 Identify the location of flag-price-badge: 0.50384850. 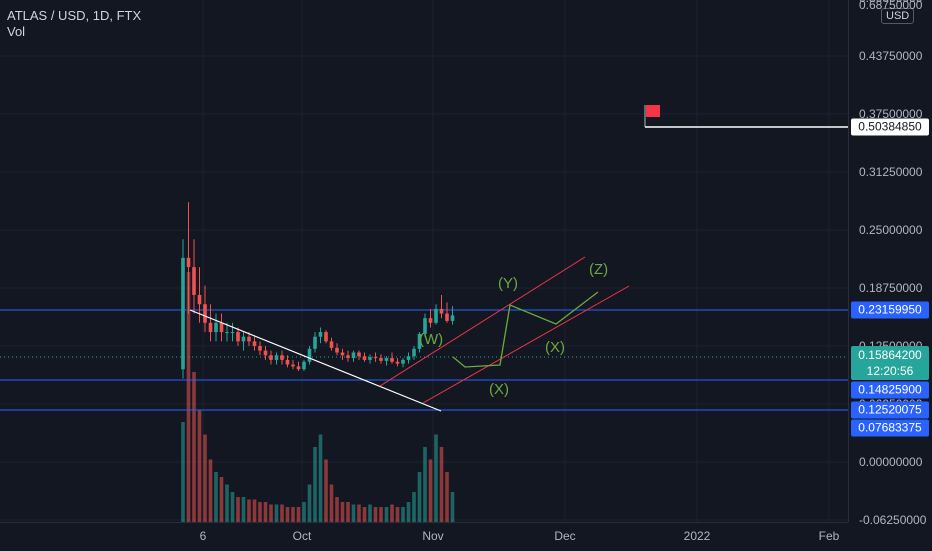
(890, 127).